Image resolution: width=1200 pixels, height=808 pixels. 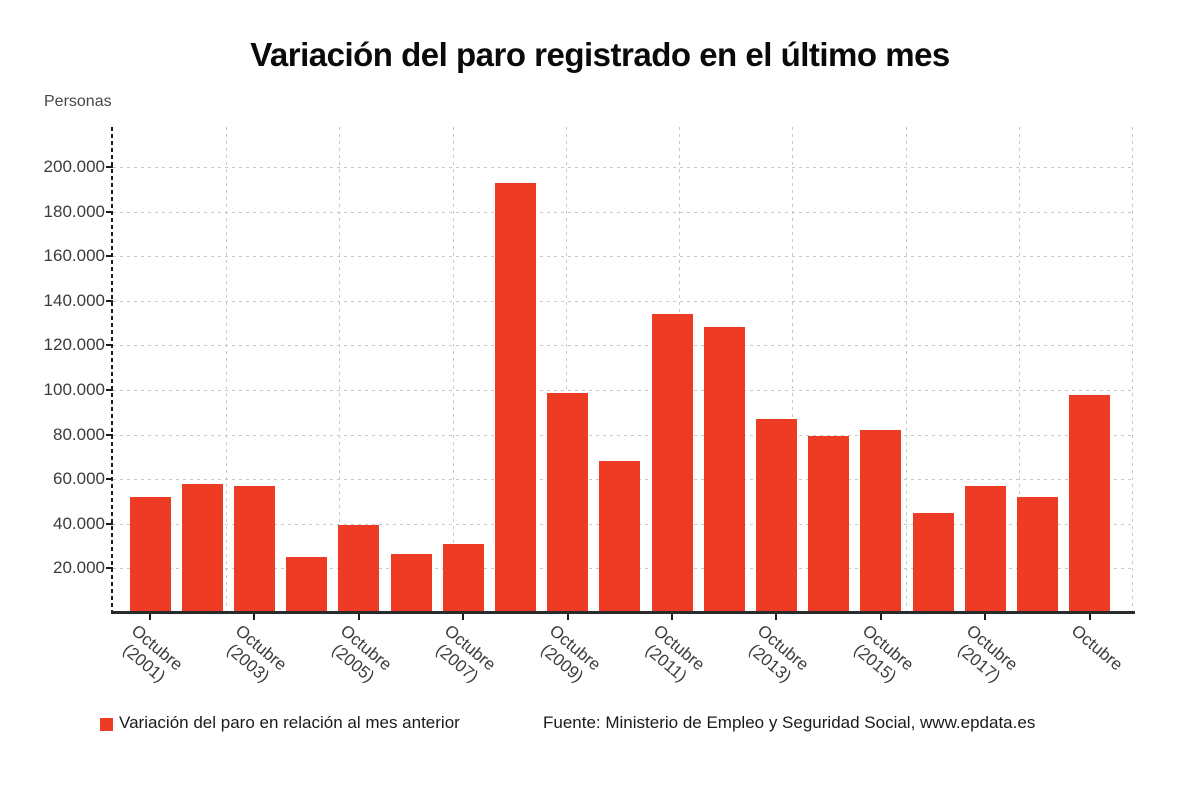 I want to click on y-tick-label: 40.000, so click(x=79, y=523).